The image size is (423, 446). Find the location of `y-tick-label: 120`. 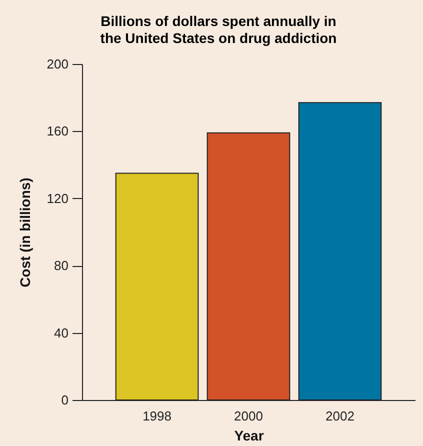

y-tick-label: 120 is located at coordinates (57, 198).